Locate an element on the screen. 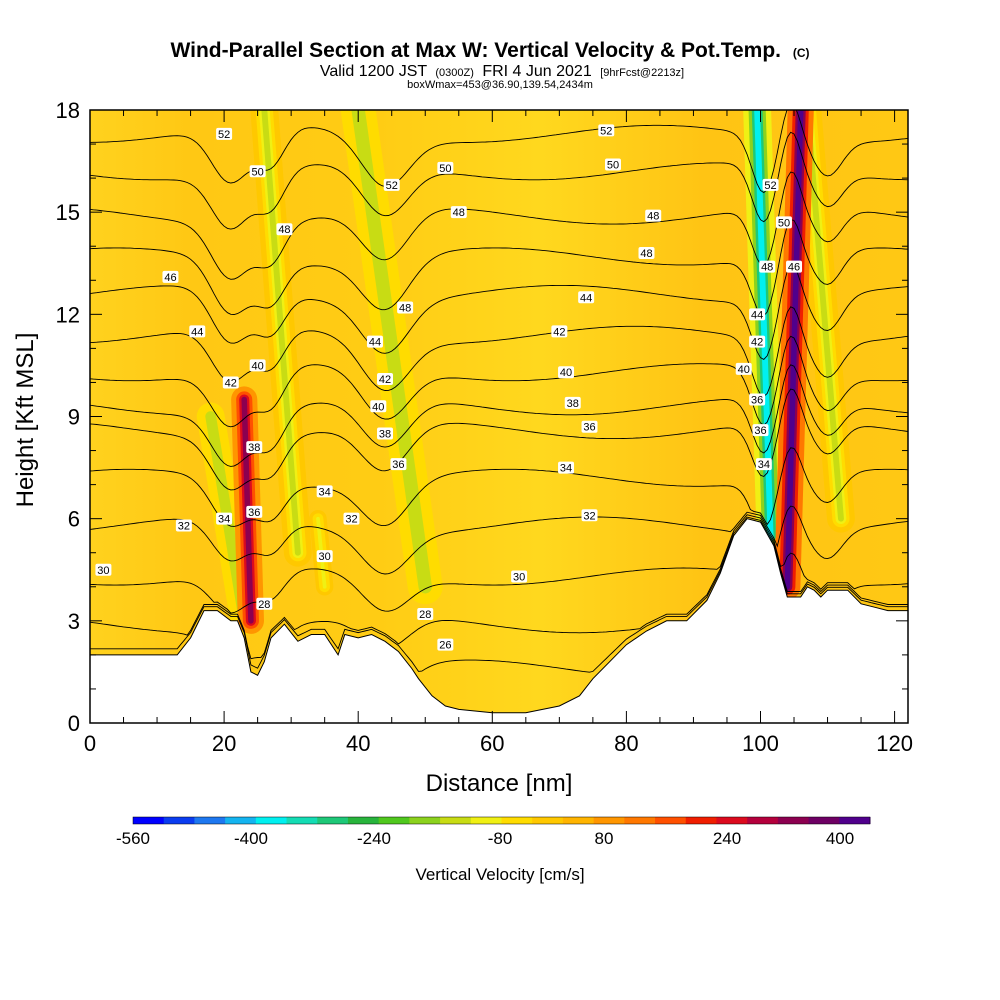  y-tick-label: 3 is located at coordinates (74, 621).